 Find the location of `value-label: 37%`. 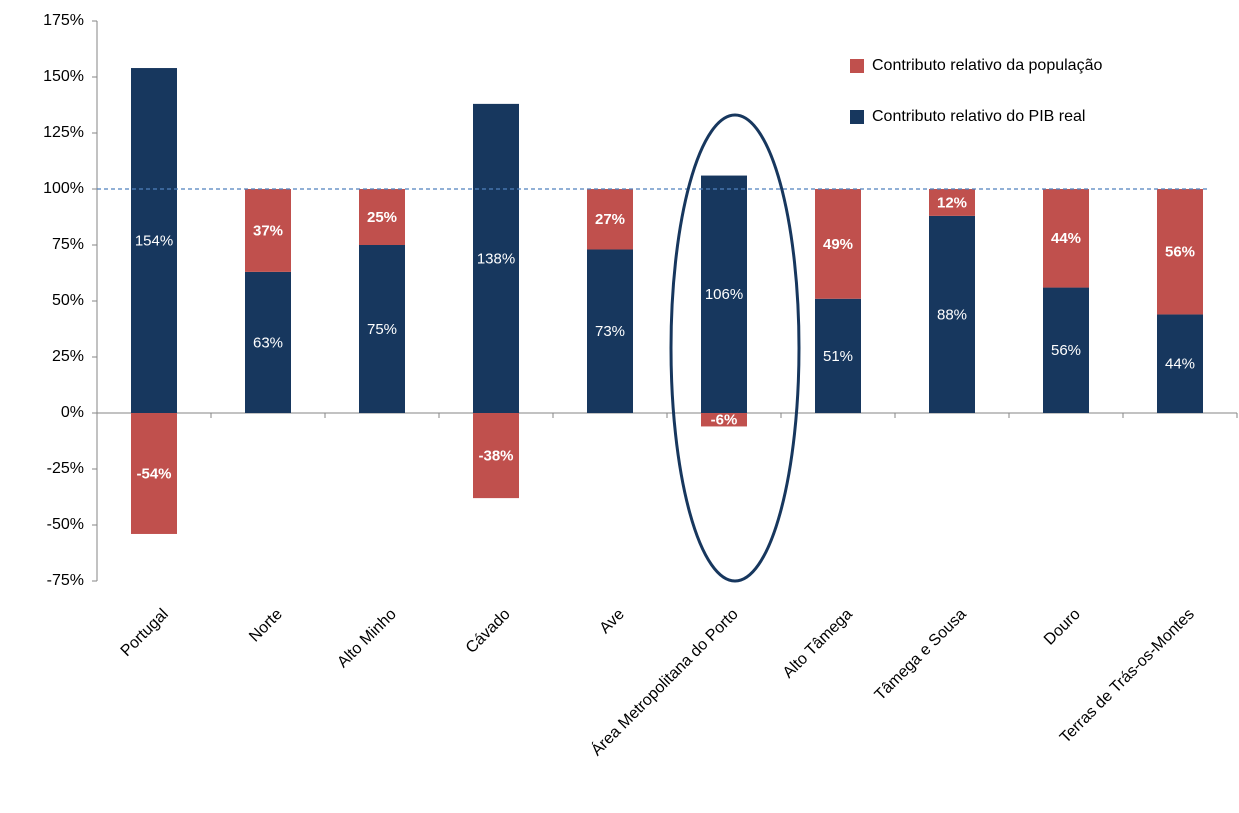

value-label: 37% is located at coordinates (268, 230).